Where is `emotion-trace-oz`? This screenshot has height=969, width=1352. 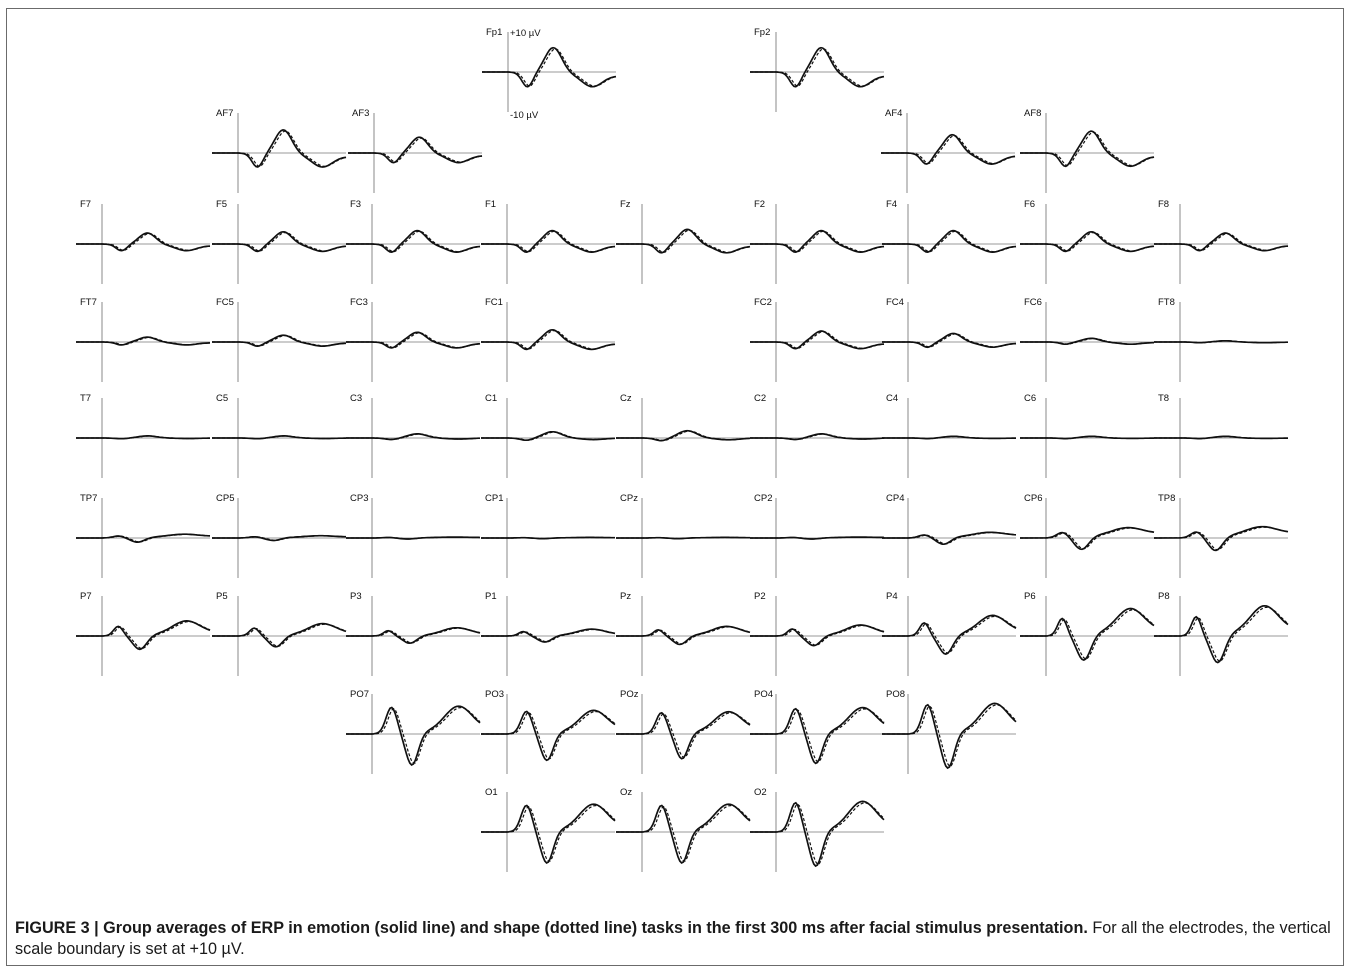
emotion-trace-oz is located at coordinates (683, 833).